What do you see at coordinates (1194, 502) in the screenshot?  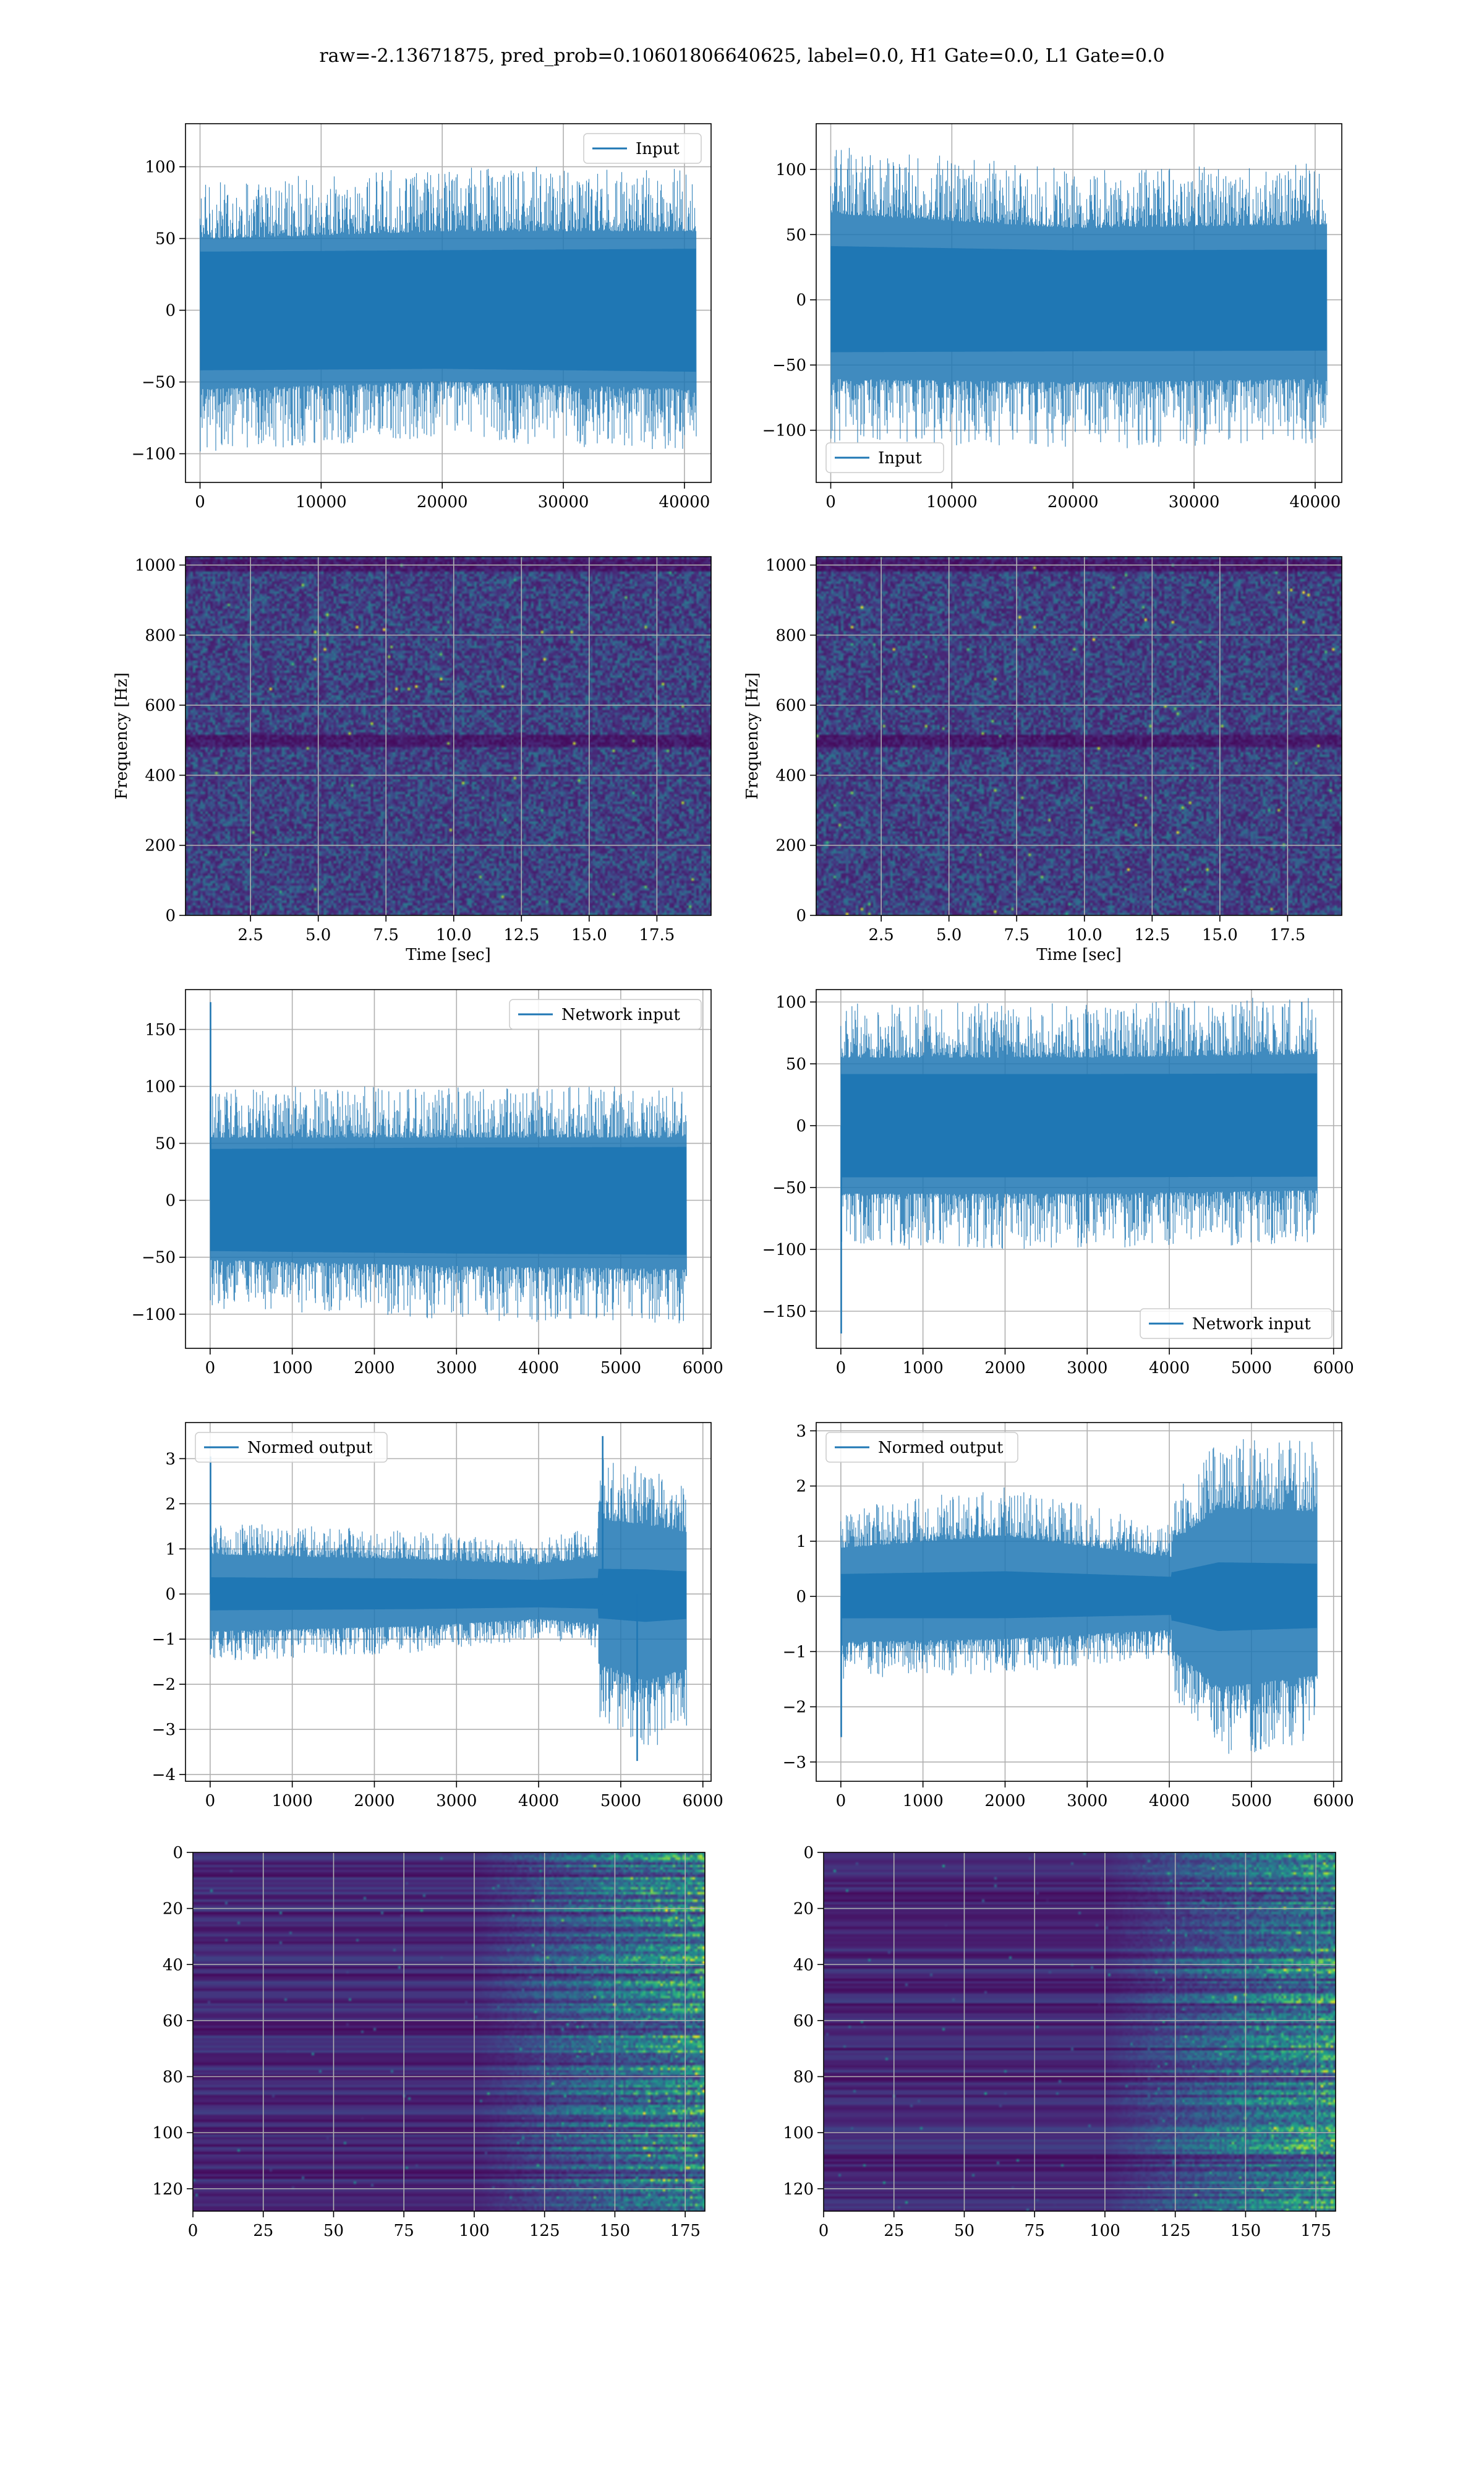 I see `l1-input-xtick-label-3: 30000` at bounding box center [1194, 502].